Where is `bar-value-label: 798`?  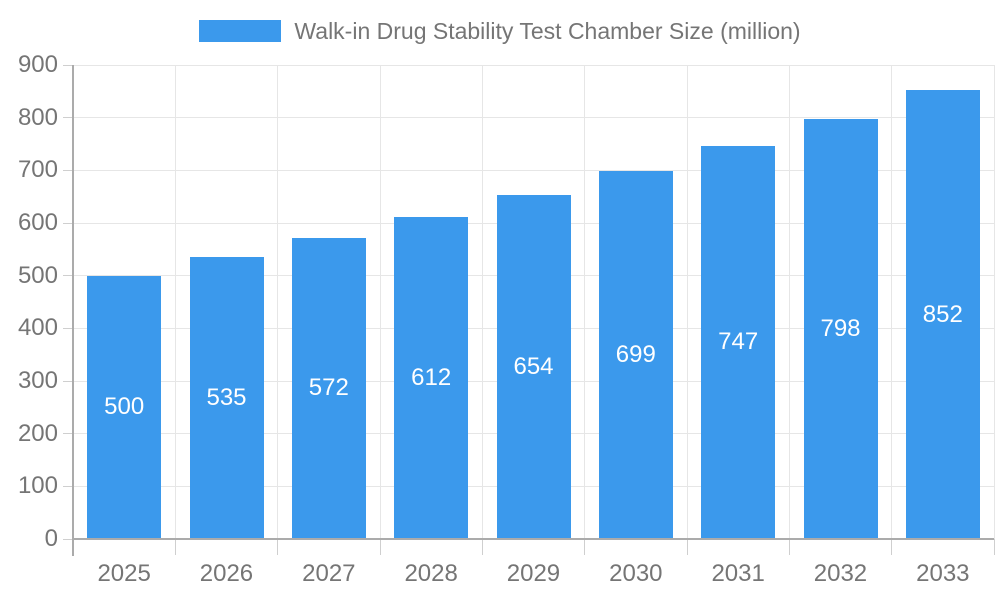
bar-value-label: 798 is located at coordinates (840, 328).